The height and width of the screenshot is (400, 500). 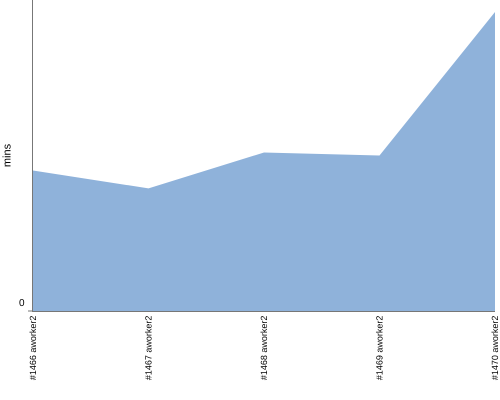 What do you see at coordinates (33, 348) in the screenshot?
I see `x-tick-label: #1466 aworker2` at bounding box center [33, 348].